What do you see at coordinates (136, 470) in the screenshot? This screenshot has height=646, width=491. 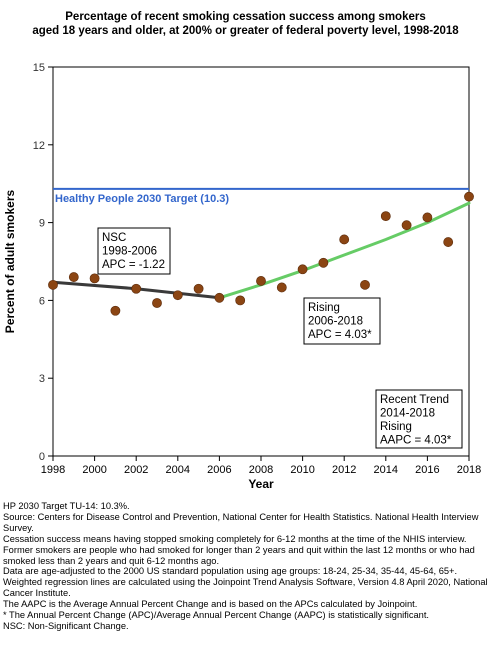 I see `x-tick-label: 2002` at bounding box center [136, 470].